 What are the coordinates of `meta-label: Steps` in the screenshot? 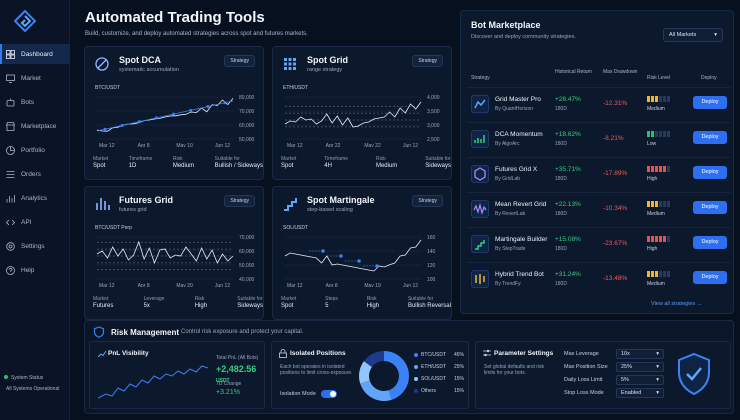 It's located at (331, 299).